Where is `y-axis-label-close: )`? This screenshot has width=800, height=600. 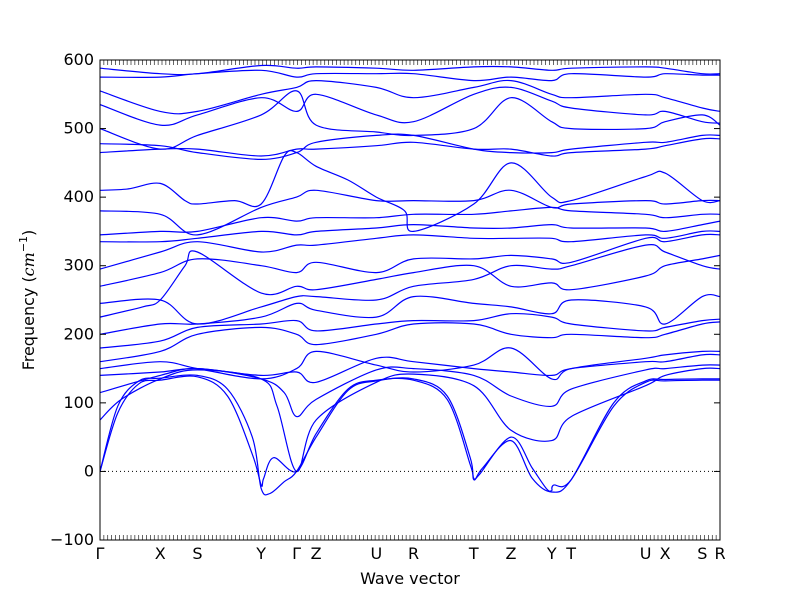 y-axis-label-close: ) is located at coordinates (28, 233).